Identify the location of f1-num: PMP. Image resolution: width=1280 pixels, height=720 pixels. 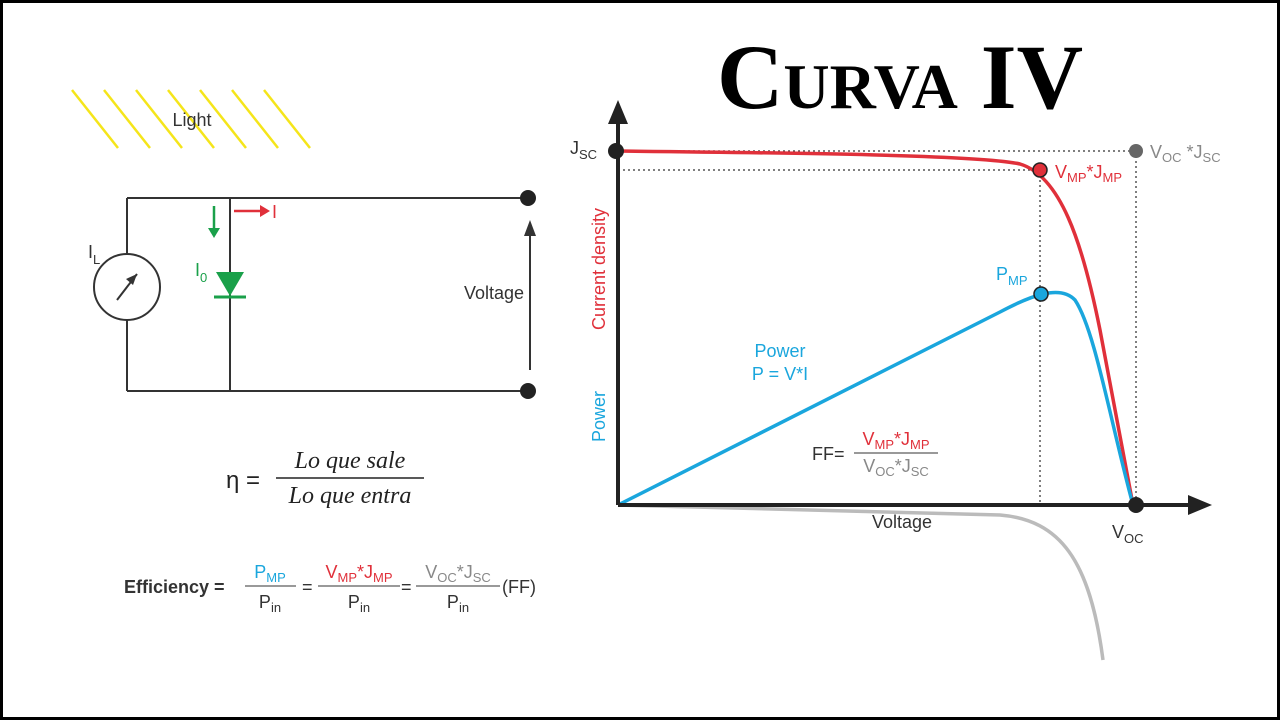
(270, 573).